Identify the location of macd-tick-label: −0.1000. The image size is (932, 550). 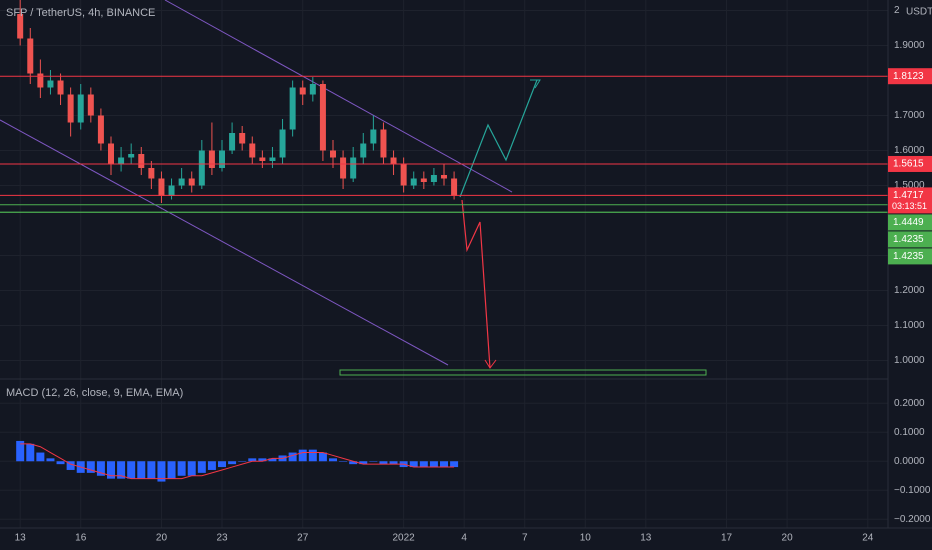
(912, 490).